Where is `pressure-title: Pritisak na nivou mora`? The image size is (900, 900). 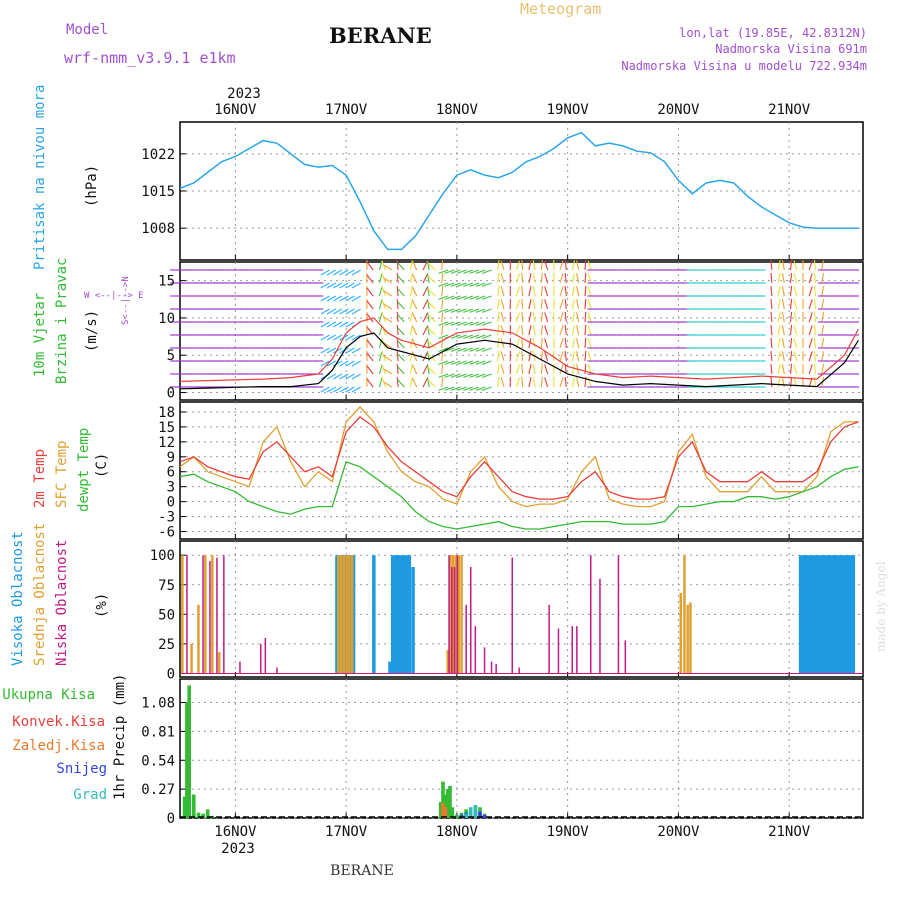 pressure-title: Pritisak na nivou mora is located at coordinates (40, 177).